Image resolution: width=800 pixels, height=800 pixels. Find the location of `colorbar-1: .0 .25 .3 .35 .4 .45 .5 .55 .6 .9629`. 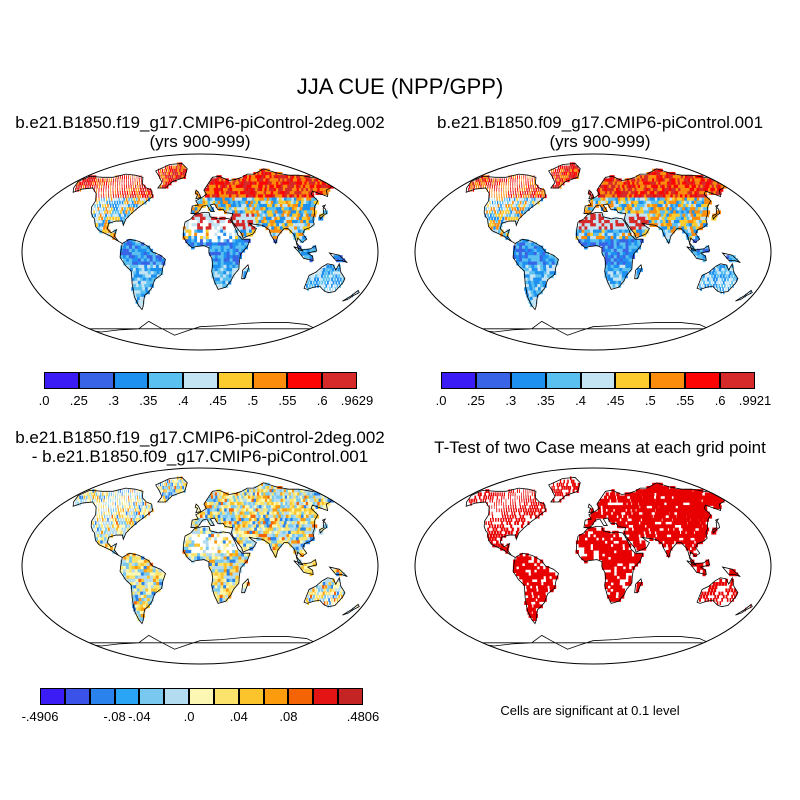

colorbar-1: .0 .25 .3 .35 .4 .45 .5 .55 .6 .9629 is located at coordinates (206, 392).